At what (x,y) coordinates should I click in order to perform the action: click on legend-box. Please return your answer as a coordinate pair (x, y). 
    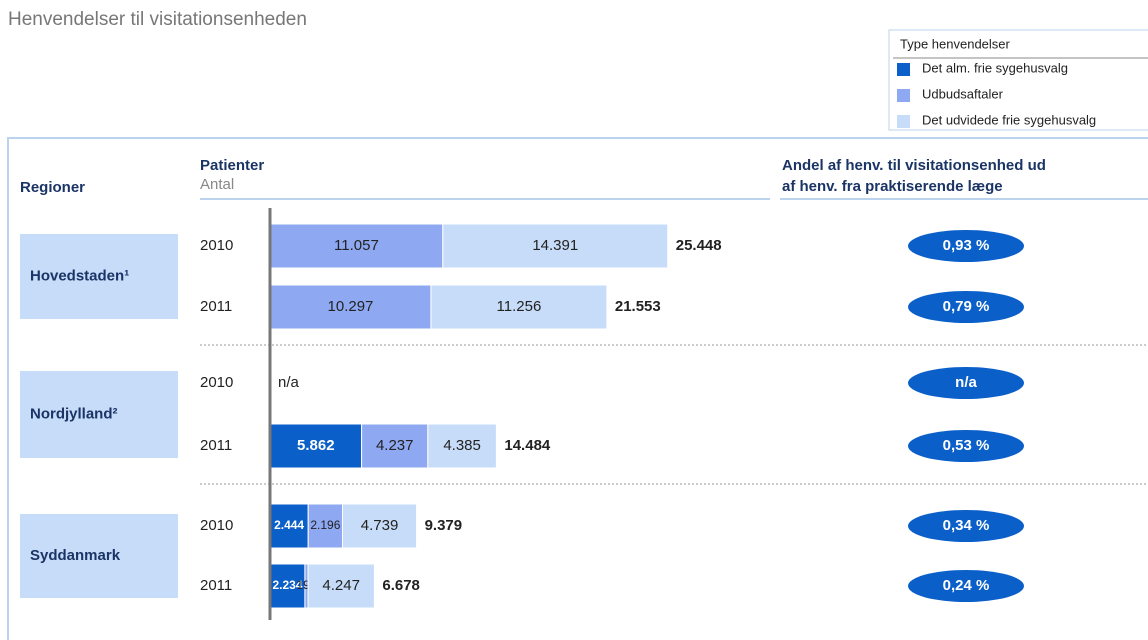
    Looking at the image, I should click on (1018, 80).